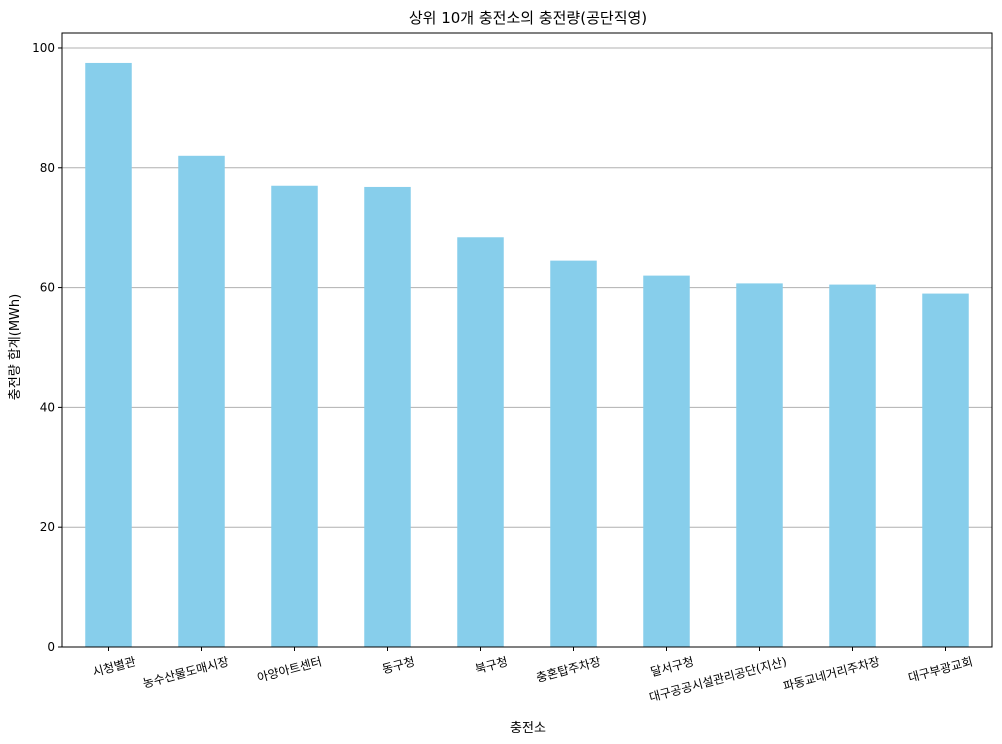  What do you see at coordinates (47, 168) in the screenshot?
I see `y-tick-label: 80` at bounding box center [47, 168].